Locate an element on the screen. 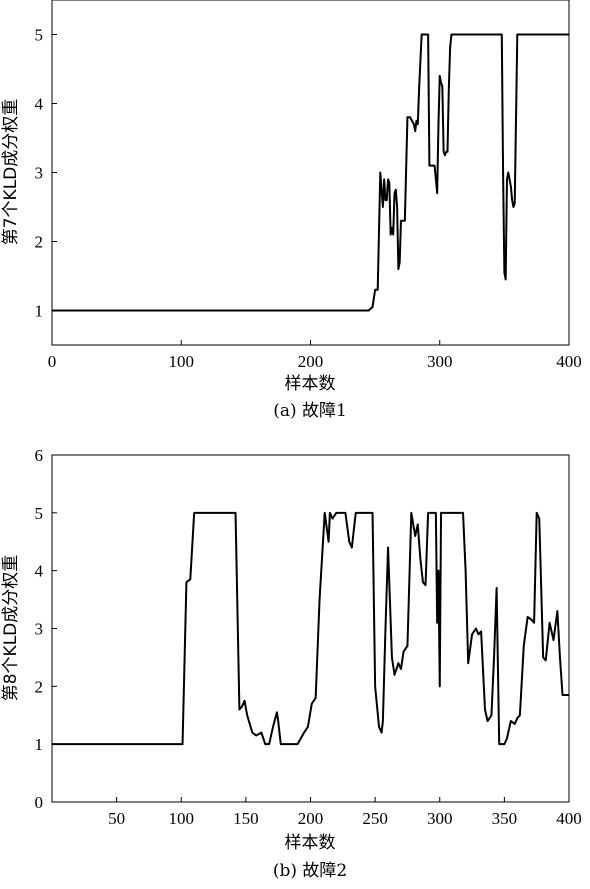 The image size is (590, 889). x-tick-label-b: 150 is located at coordinates (246, 818).